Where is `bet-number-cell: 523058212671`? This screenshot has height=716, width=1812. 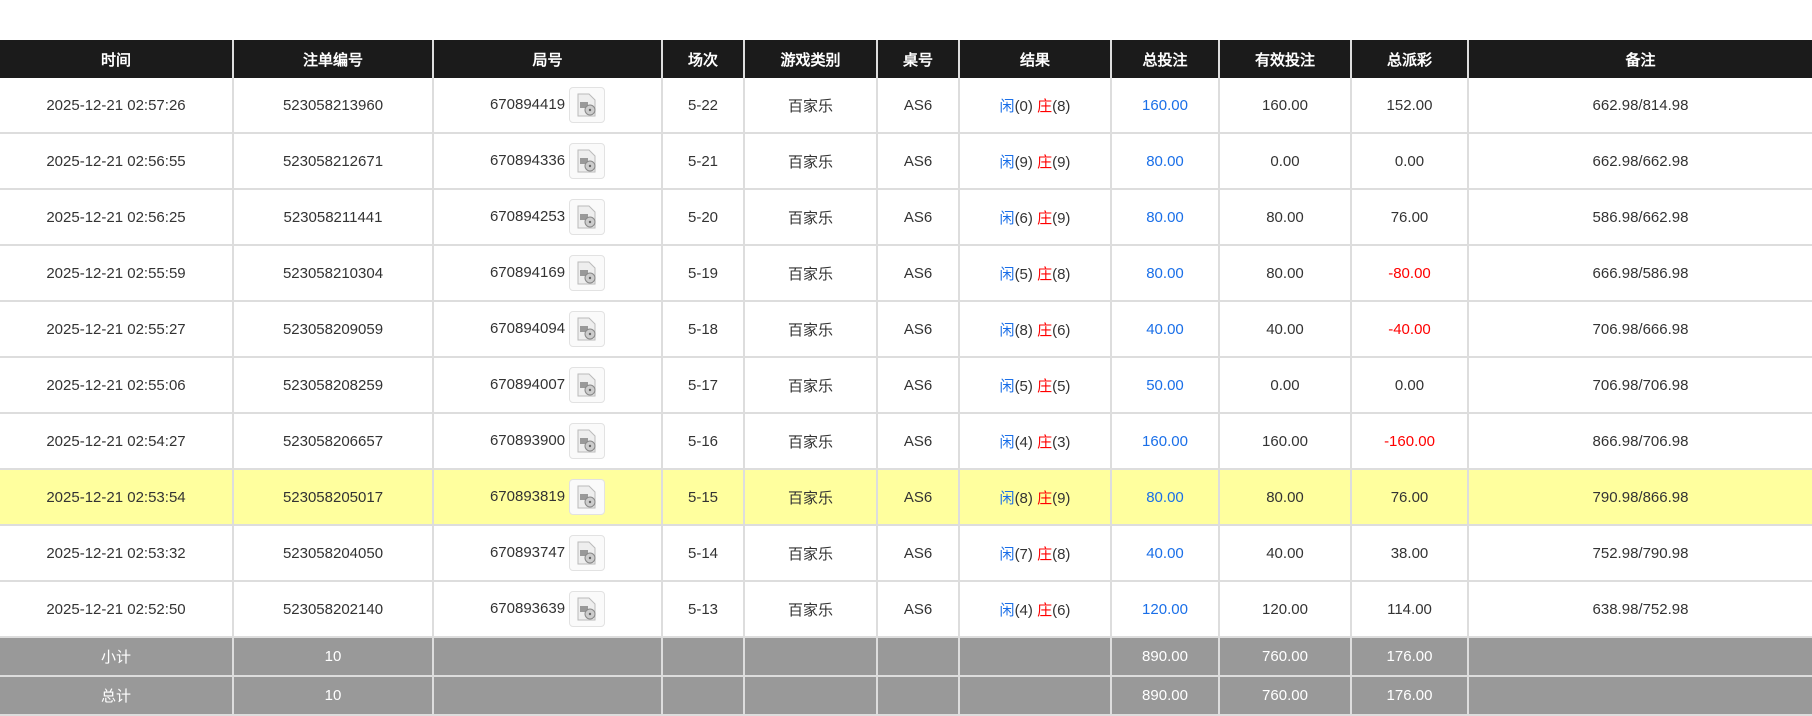
bet-number-cell: 523058212671 is located at coordinates (332, 161).